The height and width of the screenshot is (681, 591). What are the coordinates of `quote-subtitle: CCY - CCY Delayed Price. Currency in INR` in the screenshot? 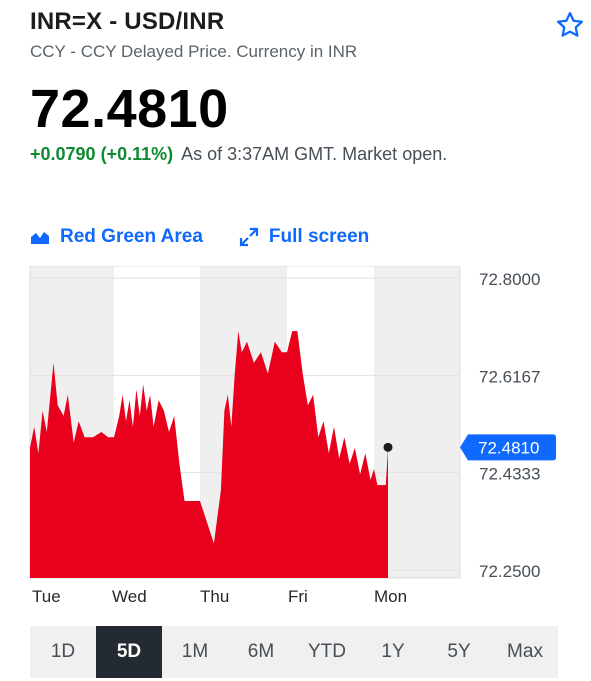 It's located at (194, 51).